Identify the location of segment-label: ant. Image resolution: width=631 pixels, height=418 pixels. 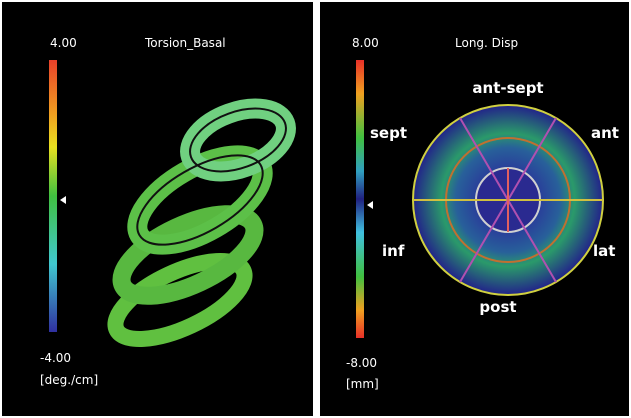
(605, 133).